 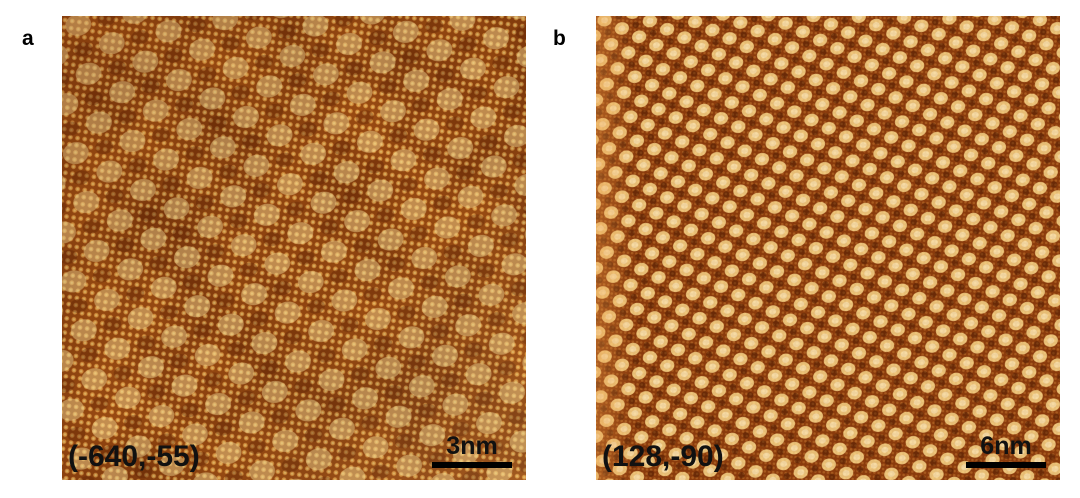 I want to click on panel-b-scale-bar-label: 6nm, so click(x=1006, y=446).